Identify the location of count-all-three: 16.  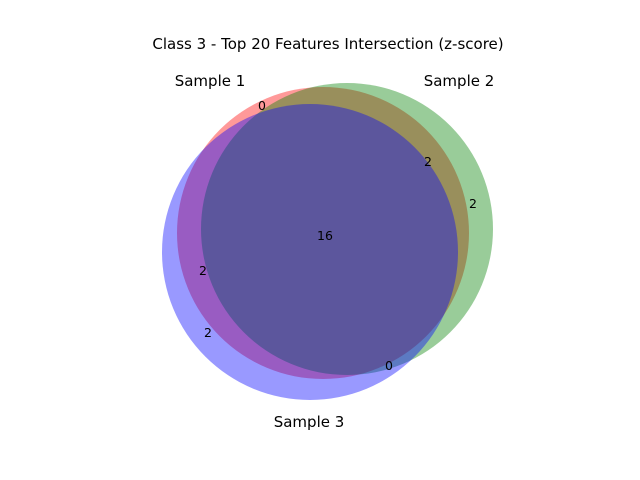
(325, 235).